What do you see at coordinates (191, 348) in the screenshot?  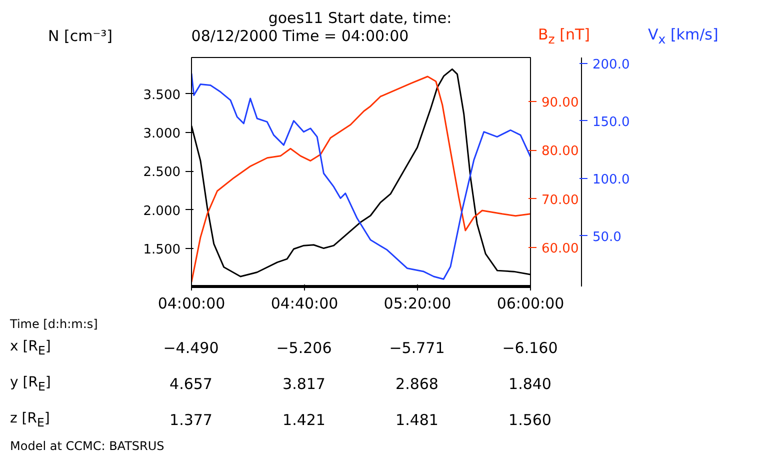 I see `text: −4.490` at bounding box center [191, 348].